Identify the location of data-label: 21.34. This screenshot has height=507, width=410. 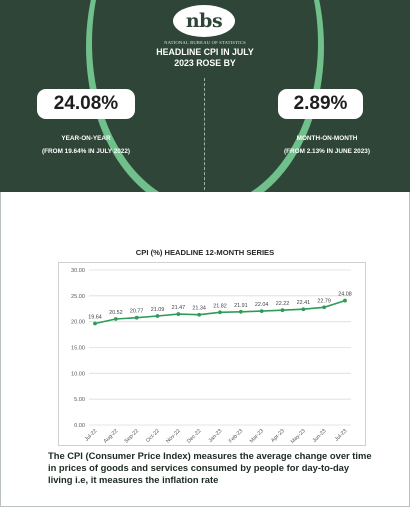
(199, 309).